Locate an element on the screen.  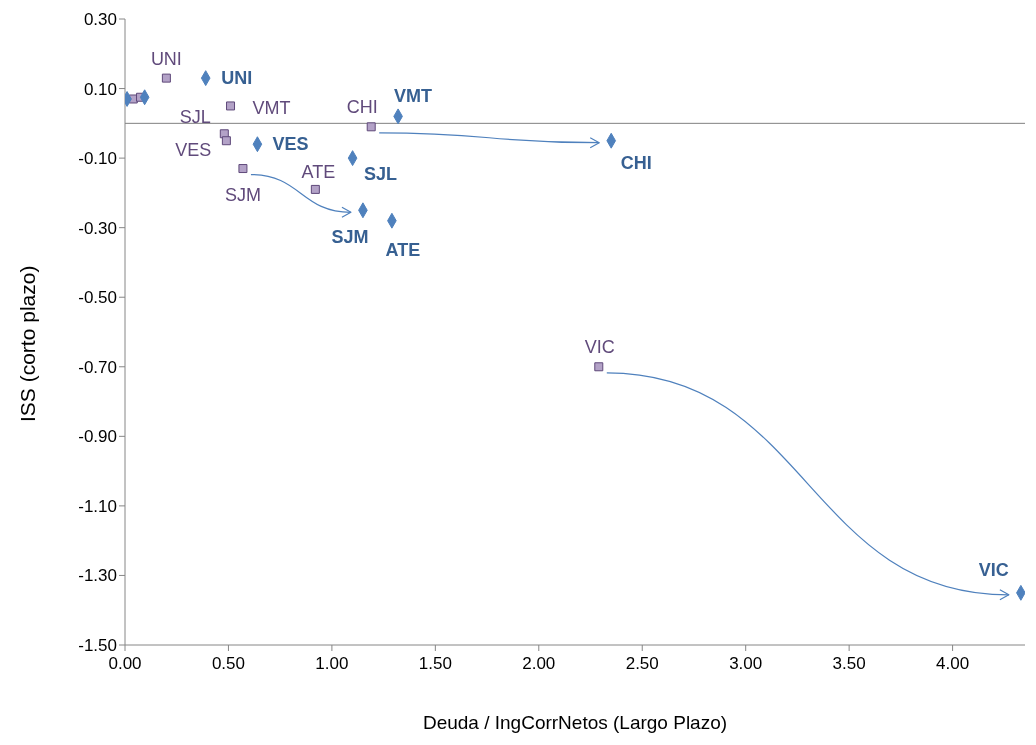
y-tick-label: 0.30 is located at coordinates (100, 19).